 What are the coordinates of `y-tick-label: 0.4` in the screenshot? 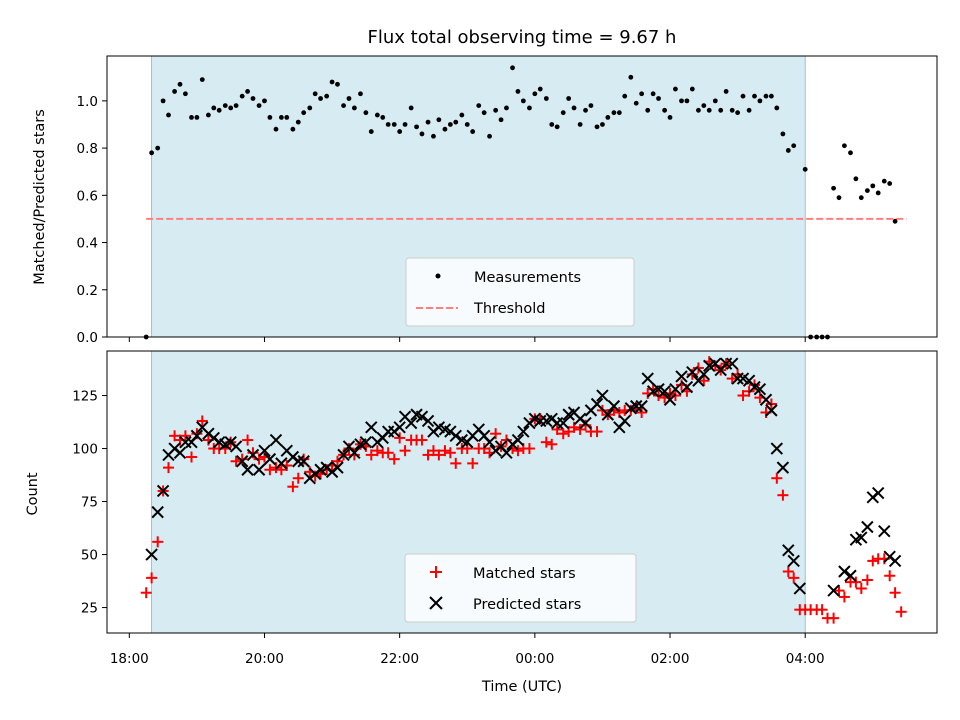 It's located at (87, 244).